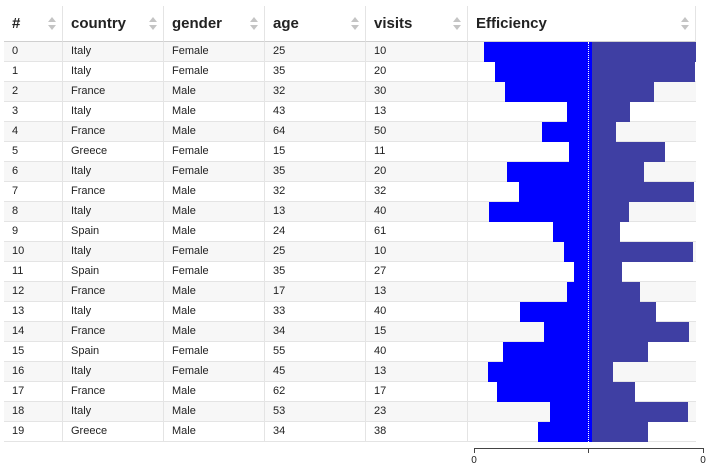 This screenshot has height=474, width=710. What do you see at coordinates (417, 432) in the screenshot?
I see `cell-visits: 38` at bounding box center [417, 432].